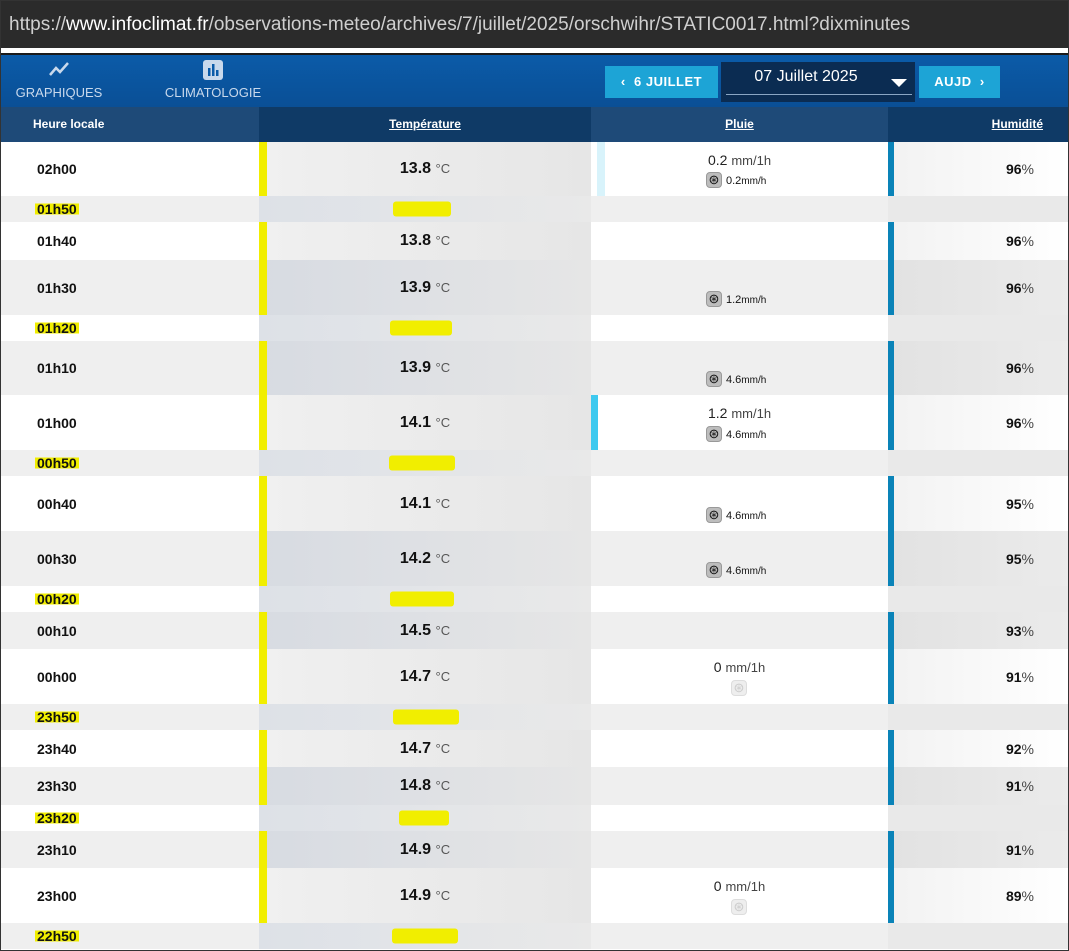 The height and width of the screenshot is (951, 1069). What do you see at coordinates (130, 676) in the screenshot?
I see `hour-cell: 00h00` at bounding box center [130, 676].